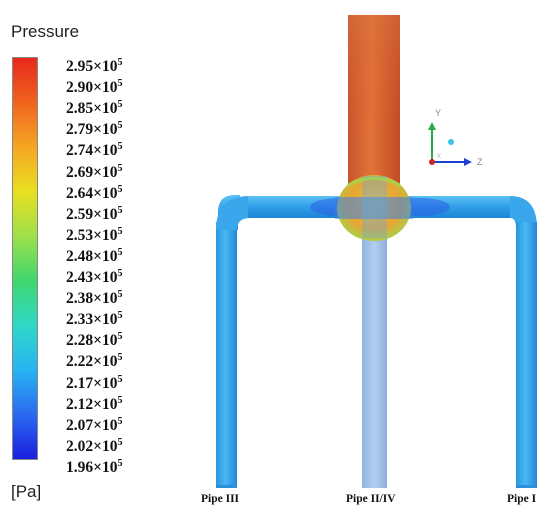 Image resolution: width=550 pixels, height=519 pixels. I want to click on pipe-label-right: Pipe I, so click(522, 499).